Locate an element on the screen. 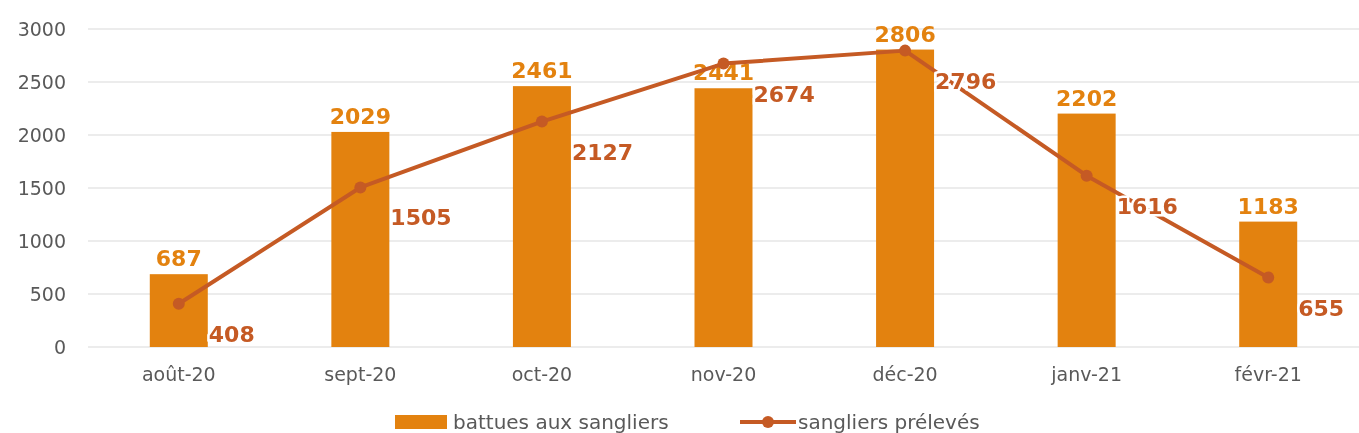 Image resolution: width=1359 pixels, height=433 pixels. x-tick-label: nov-20 is located at coordinates (723, 374).